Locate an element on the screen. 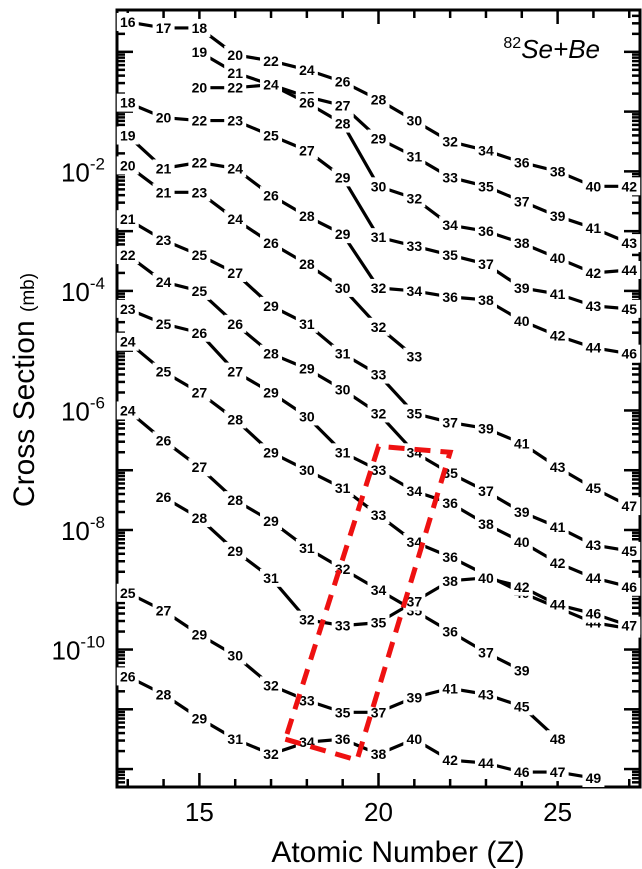 The image size is (642, 869). data-point-label: 39 is located at coordinates (522, 512).